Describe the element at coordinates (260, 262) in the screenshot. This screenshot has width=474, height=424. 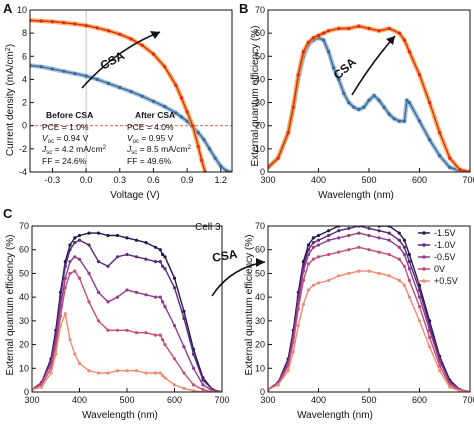
I see `chart-c-csa-arrowhead` at that location.